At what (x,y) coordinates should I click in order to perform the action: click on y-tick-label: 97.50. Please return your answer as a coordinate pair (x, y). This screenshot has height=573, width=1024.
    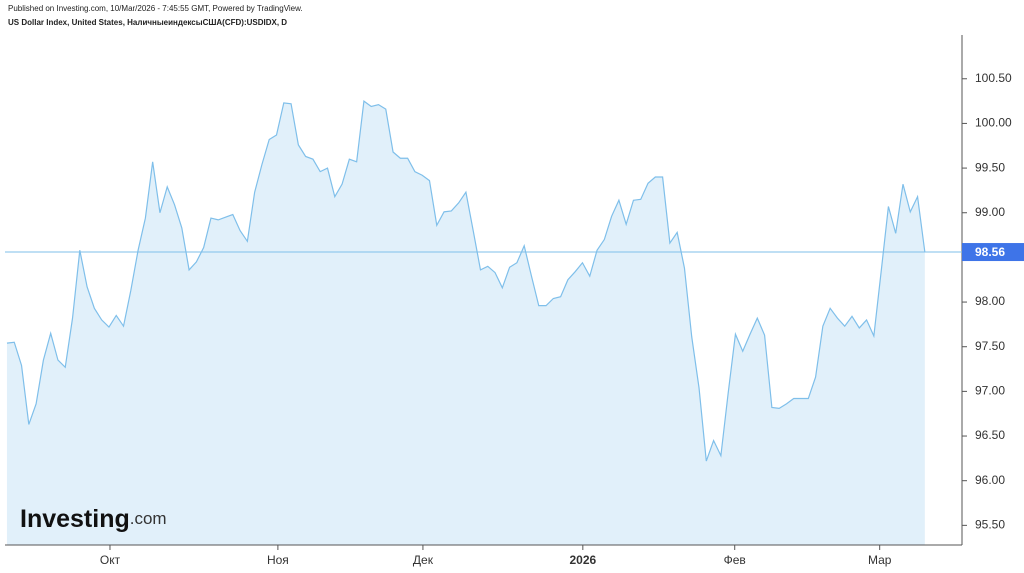
    Looking at the image, I should click on (990, 346).